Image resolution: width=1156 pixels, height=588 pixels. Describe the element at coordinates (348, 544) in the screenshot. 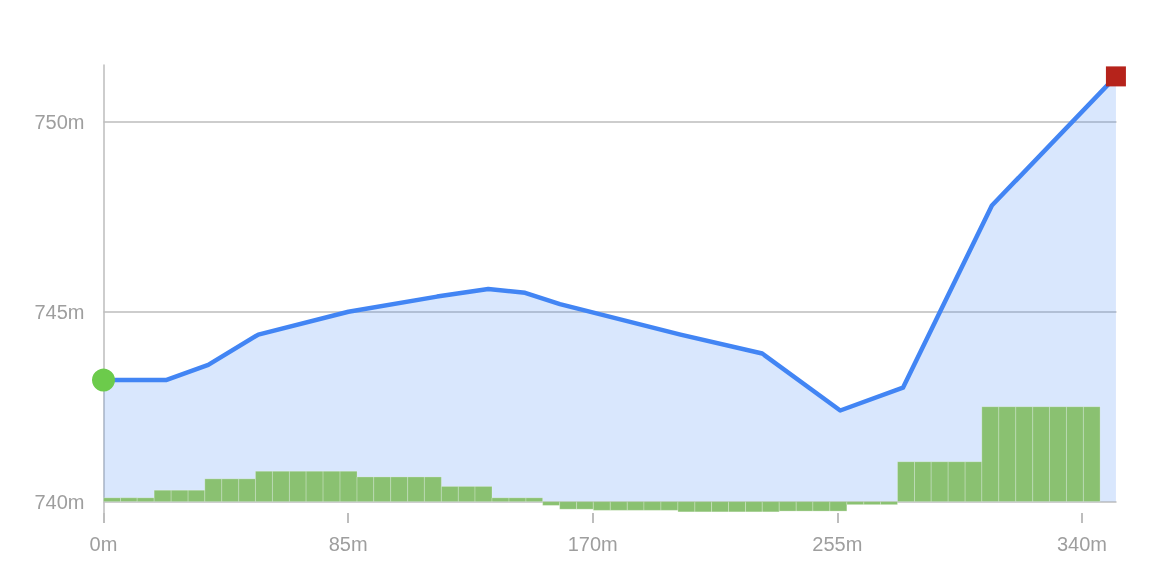

I see `x-tick-label: 85m` at that location.